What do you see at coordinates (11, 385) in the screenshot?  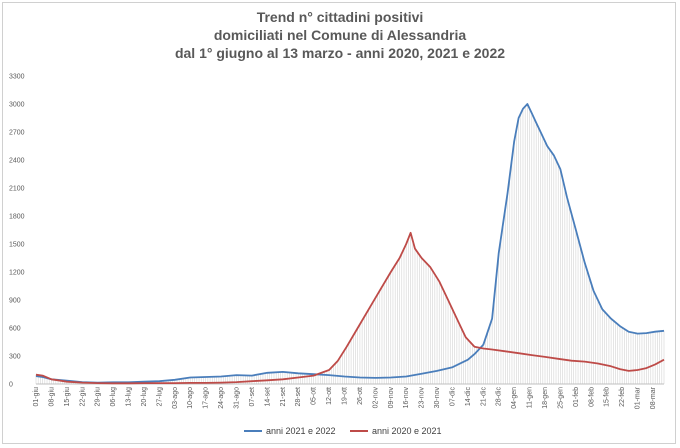 I see `y-tick-label: 0` at bounding box center [11, 385].